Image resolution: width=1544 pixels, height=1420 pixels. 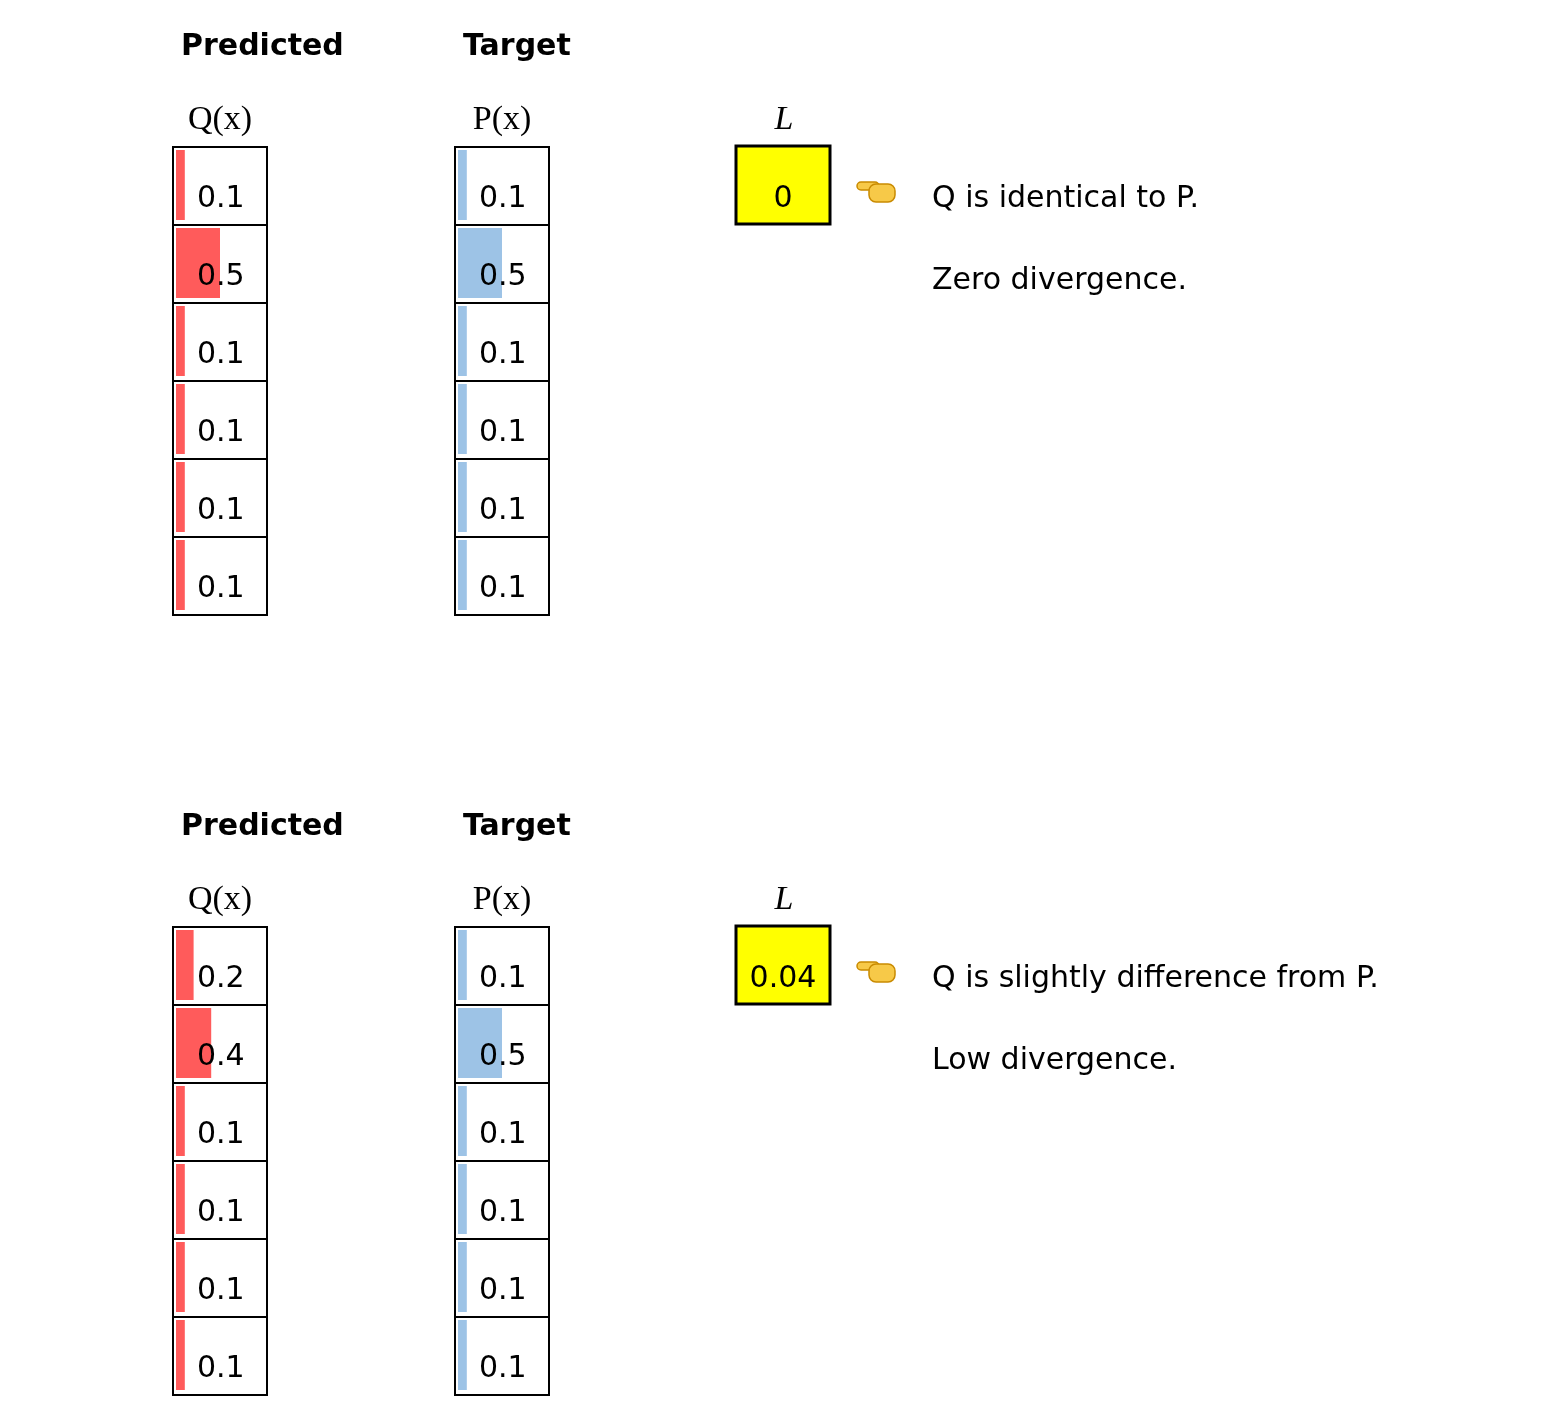 I want to click on text: 0, so click(x=783, y=196).